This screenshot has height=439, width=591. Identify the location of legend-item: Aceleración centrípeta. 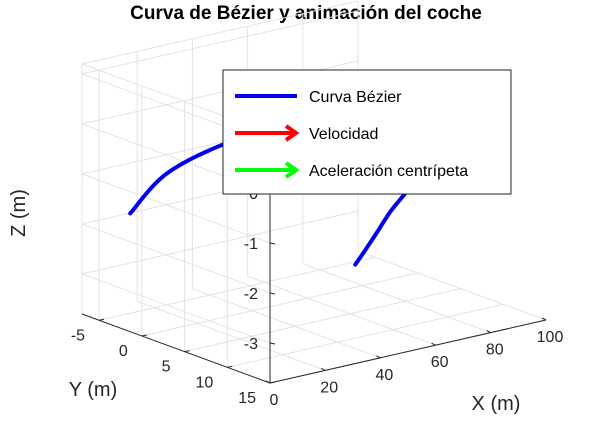
(351, 170).